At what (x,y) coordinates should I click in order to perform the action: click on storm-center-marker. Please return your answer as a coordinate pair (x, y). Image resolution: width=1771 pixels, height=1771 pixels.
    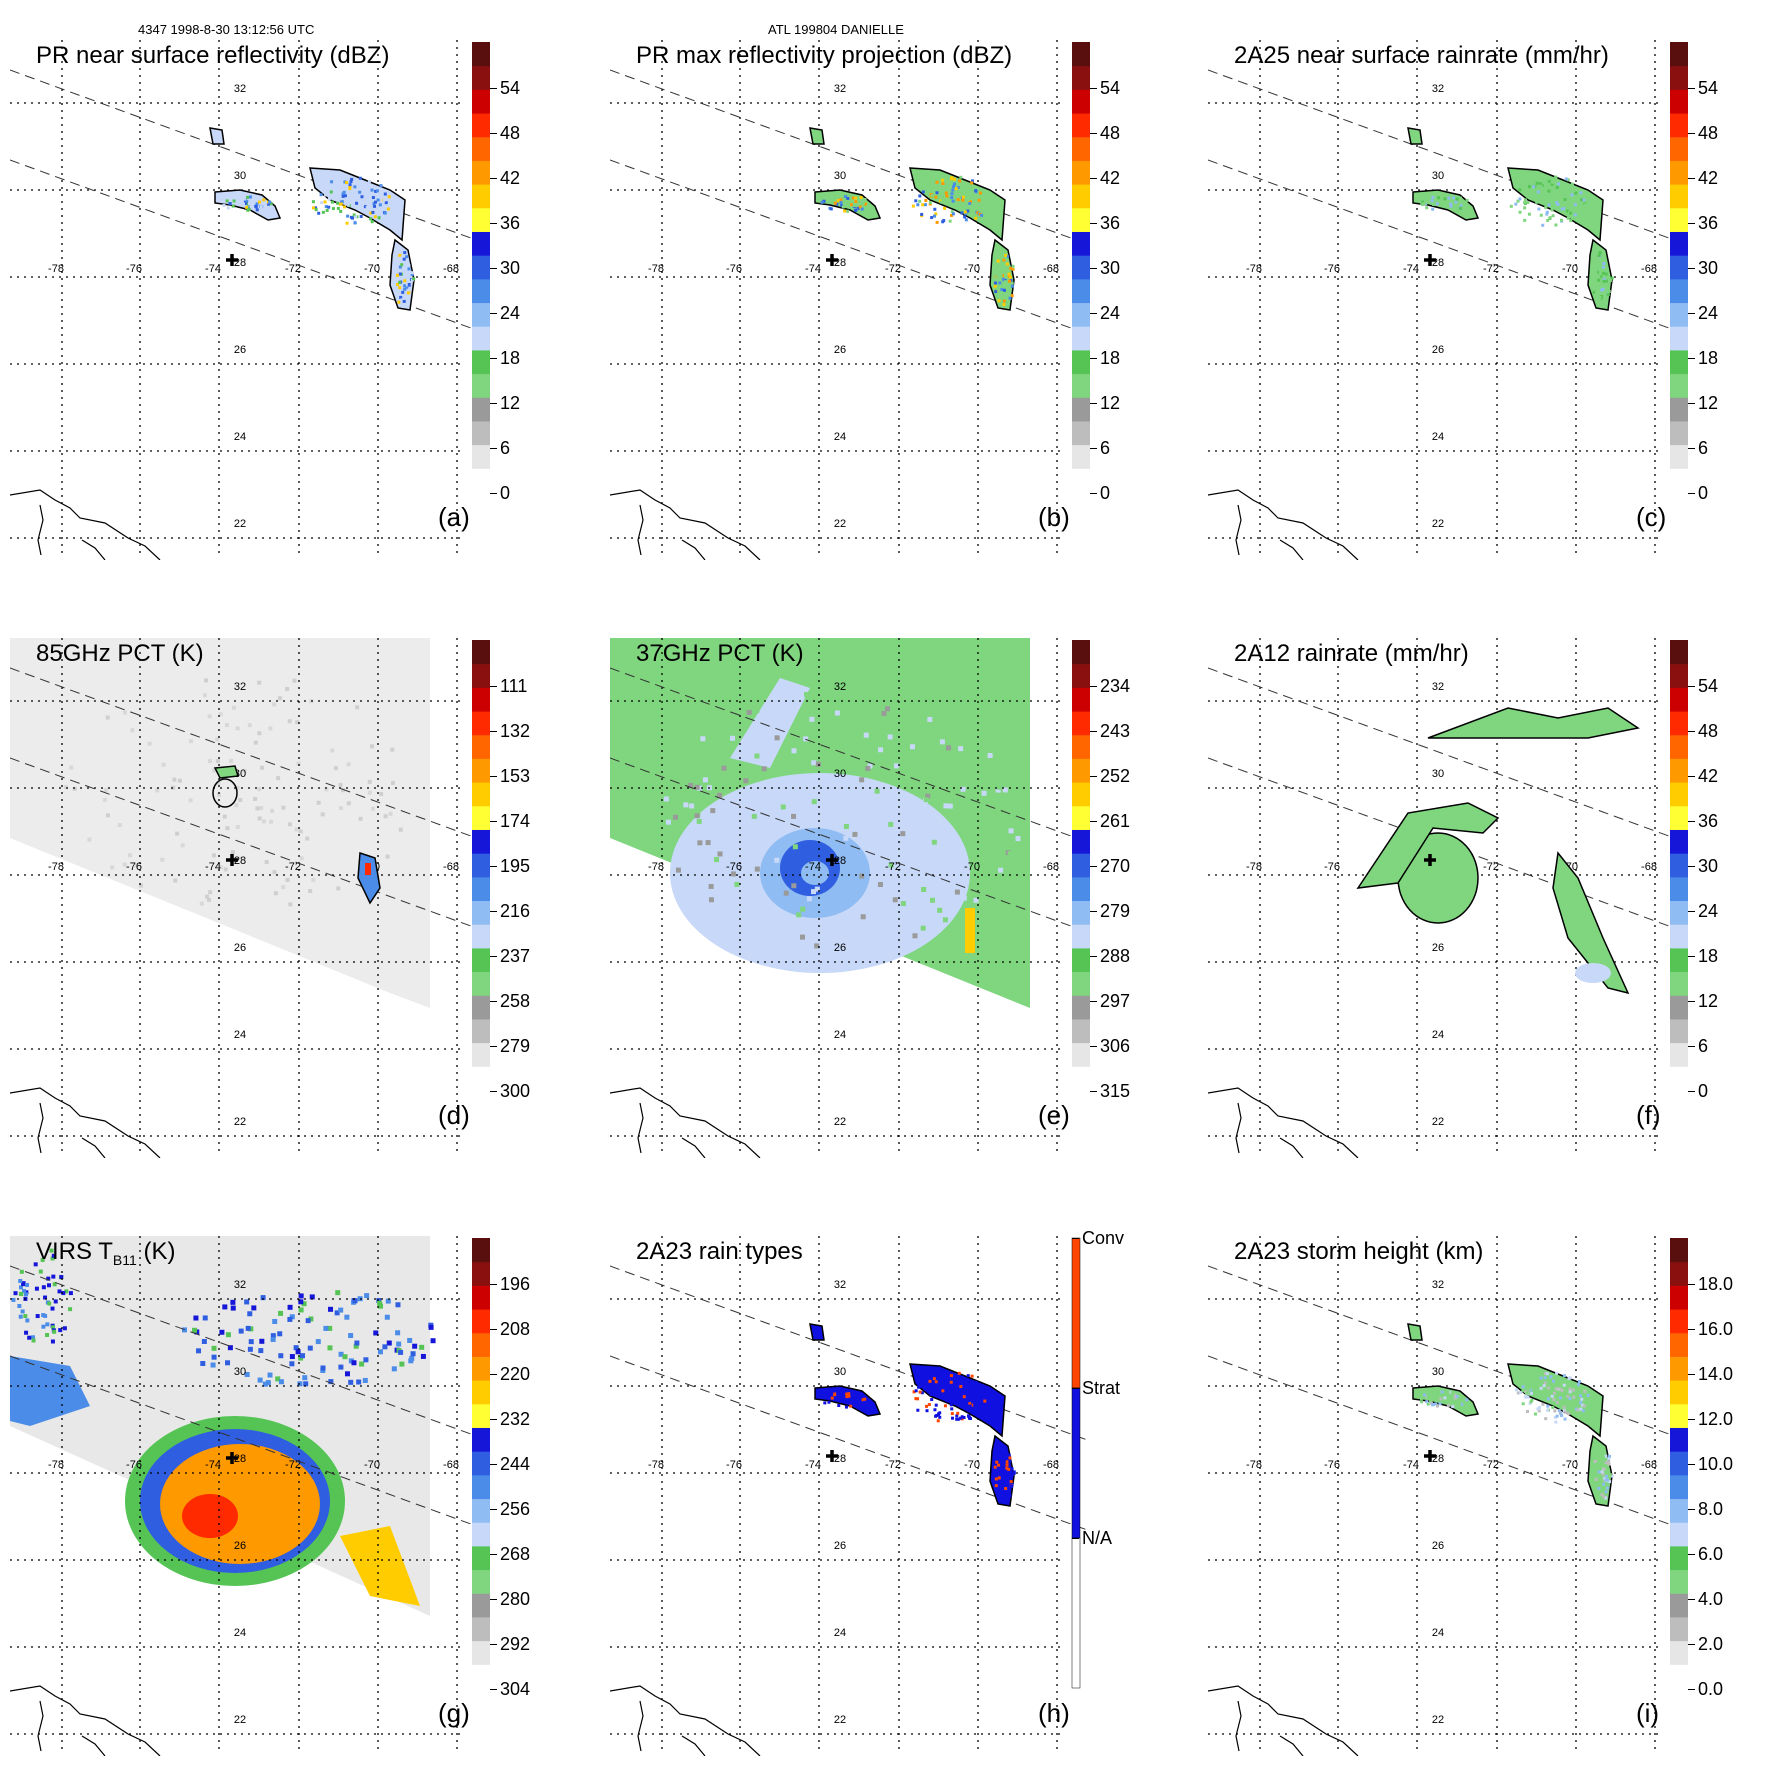
    Looking at the image, I should click on (232, 260).